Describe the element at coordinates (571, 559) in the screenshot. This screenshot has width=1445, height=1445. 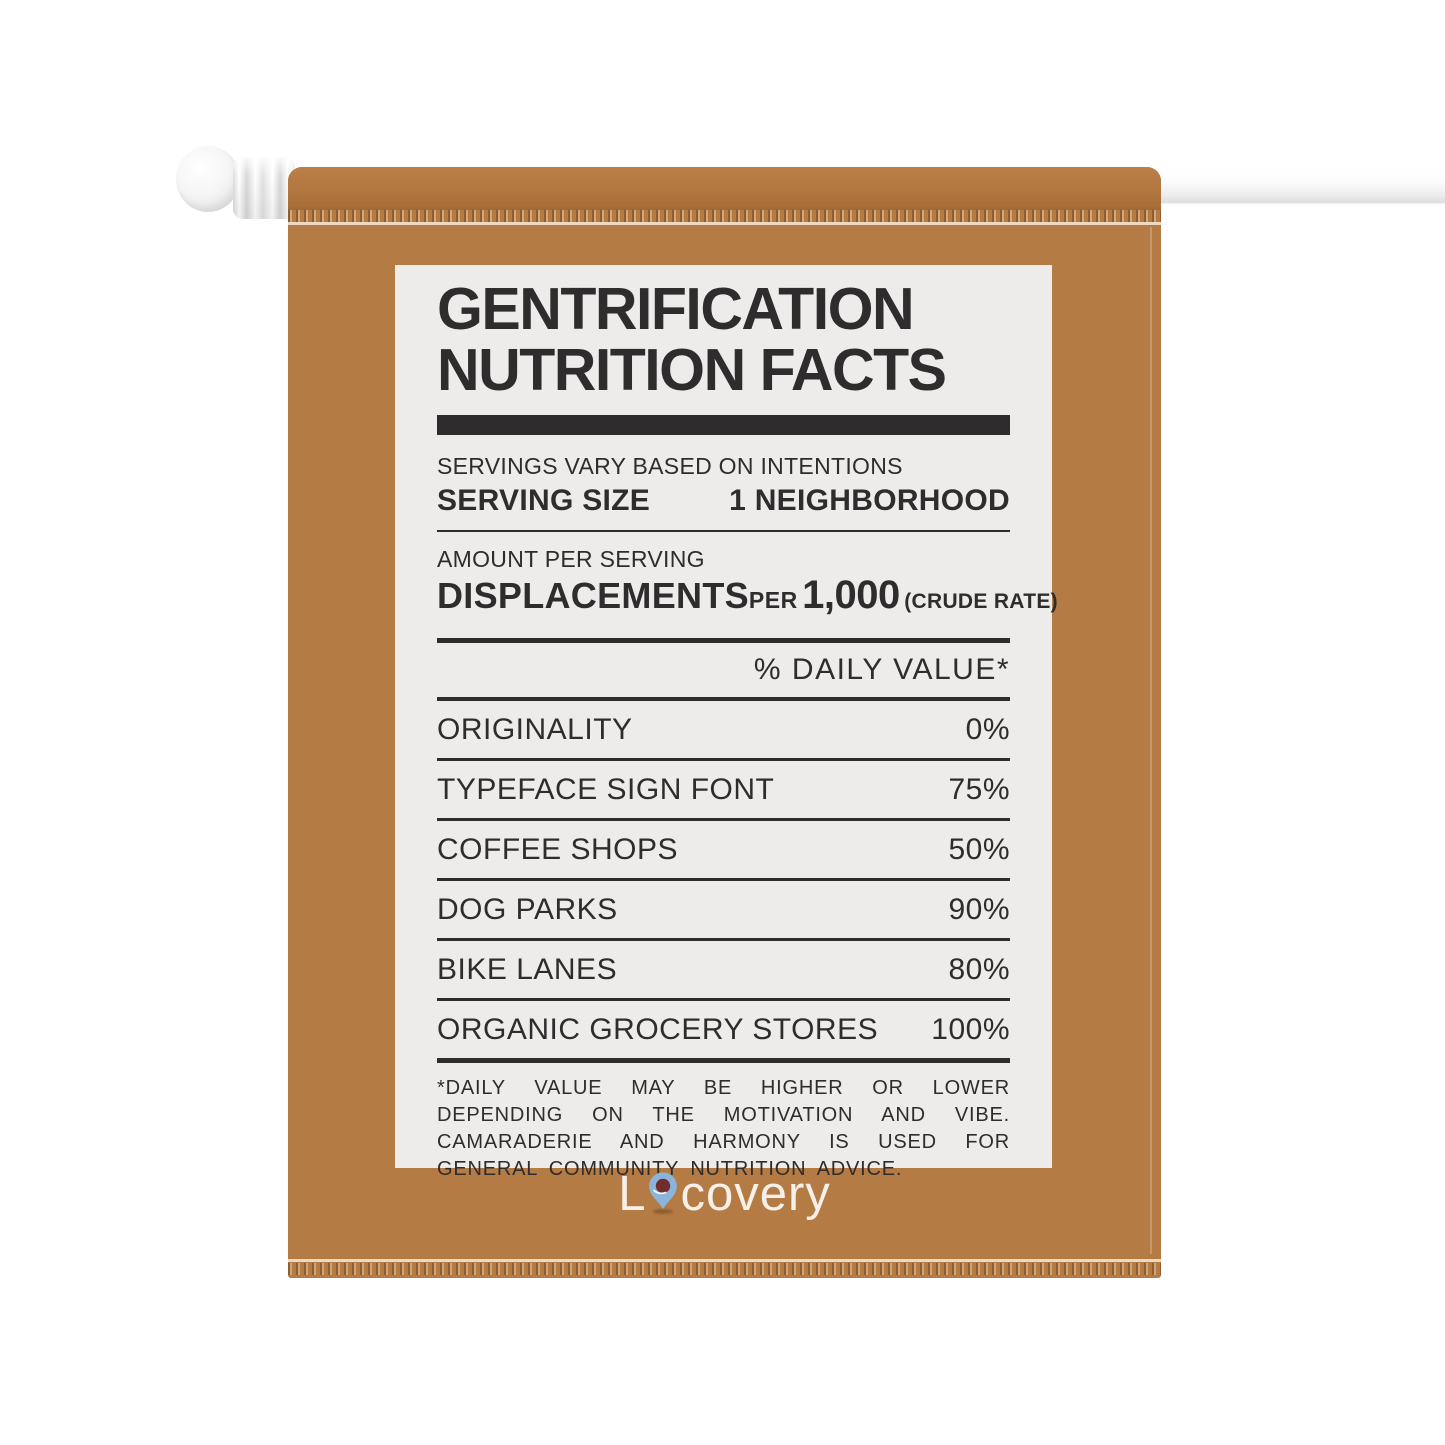
I see `amount-per-serving-label: AMOUNT PER SERVING` at that location.